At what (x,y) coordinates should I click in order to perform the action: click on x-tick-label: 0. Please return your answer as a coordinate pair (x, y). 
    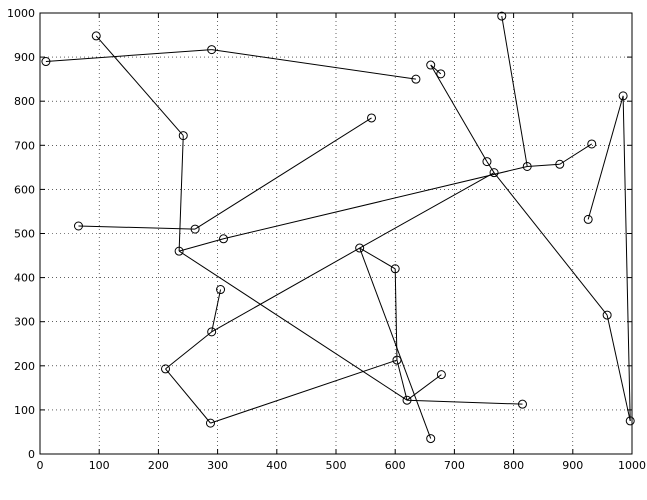
    Looking at the image, I should click on (40, 465).